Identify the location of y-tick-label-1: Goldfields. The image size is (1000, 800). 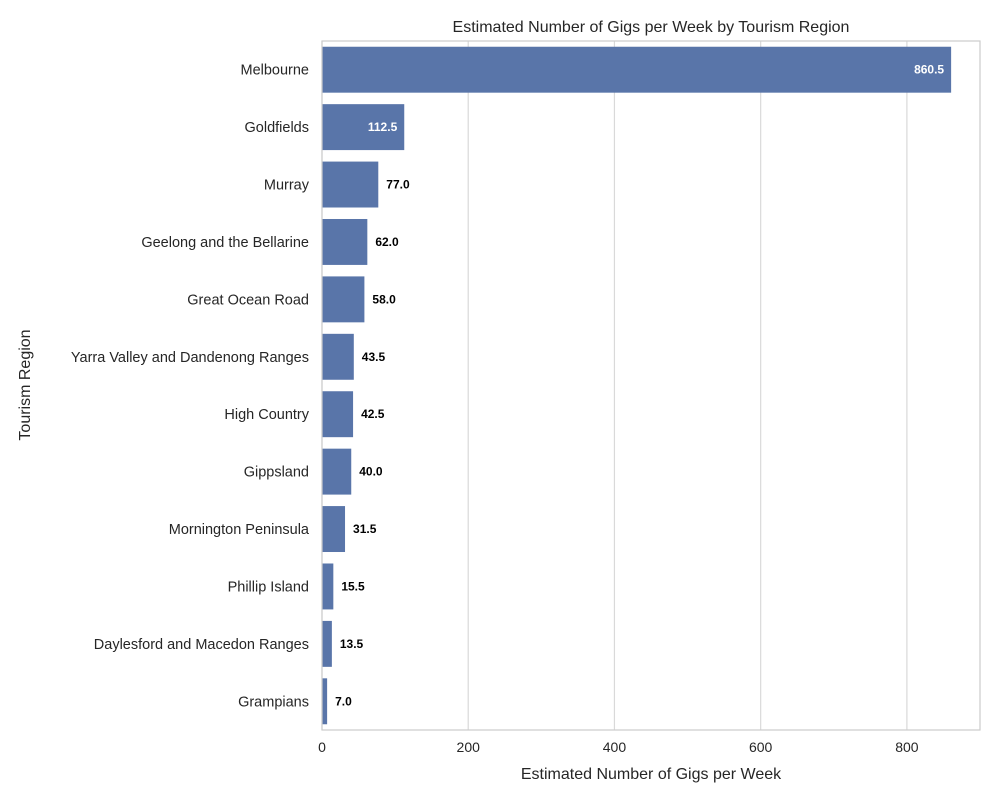
(277, 128).